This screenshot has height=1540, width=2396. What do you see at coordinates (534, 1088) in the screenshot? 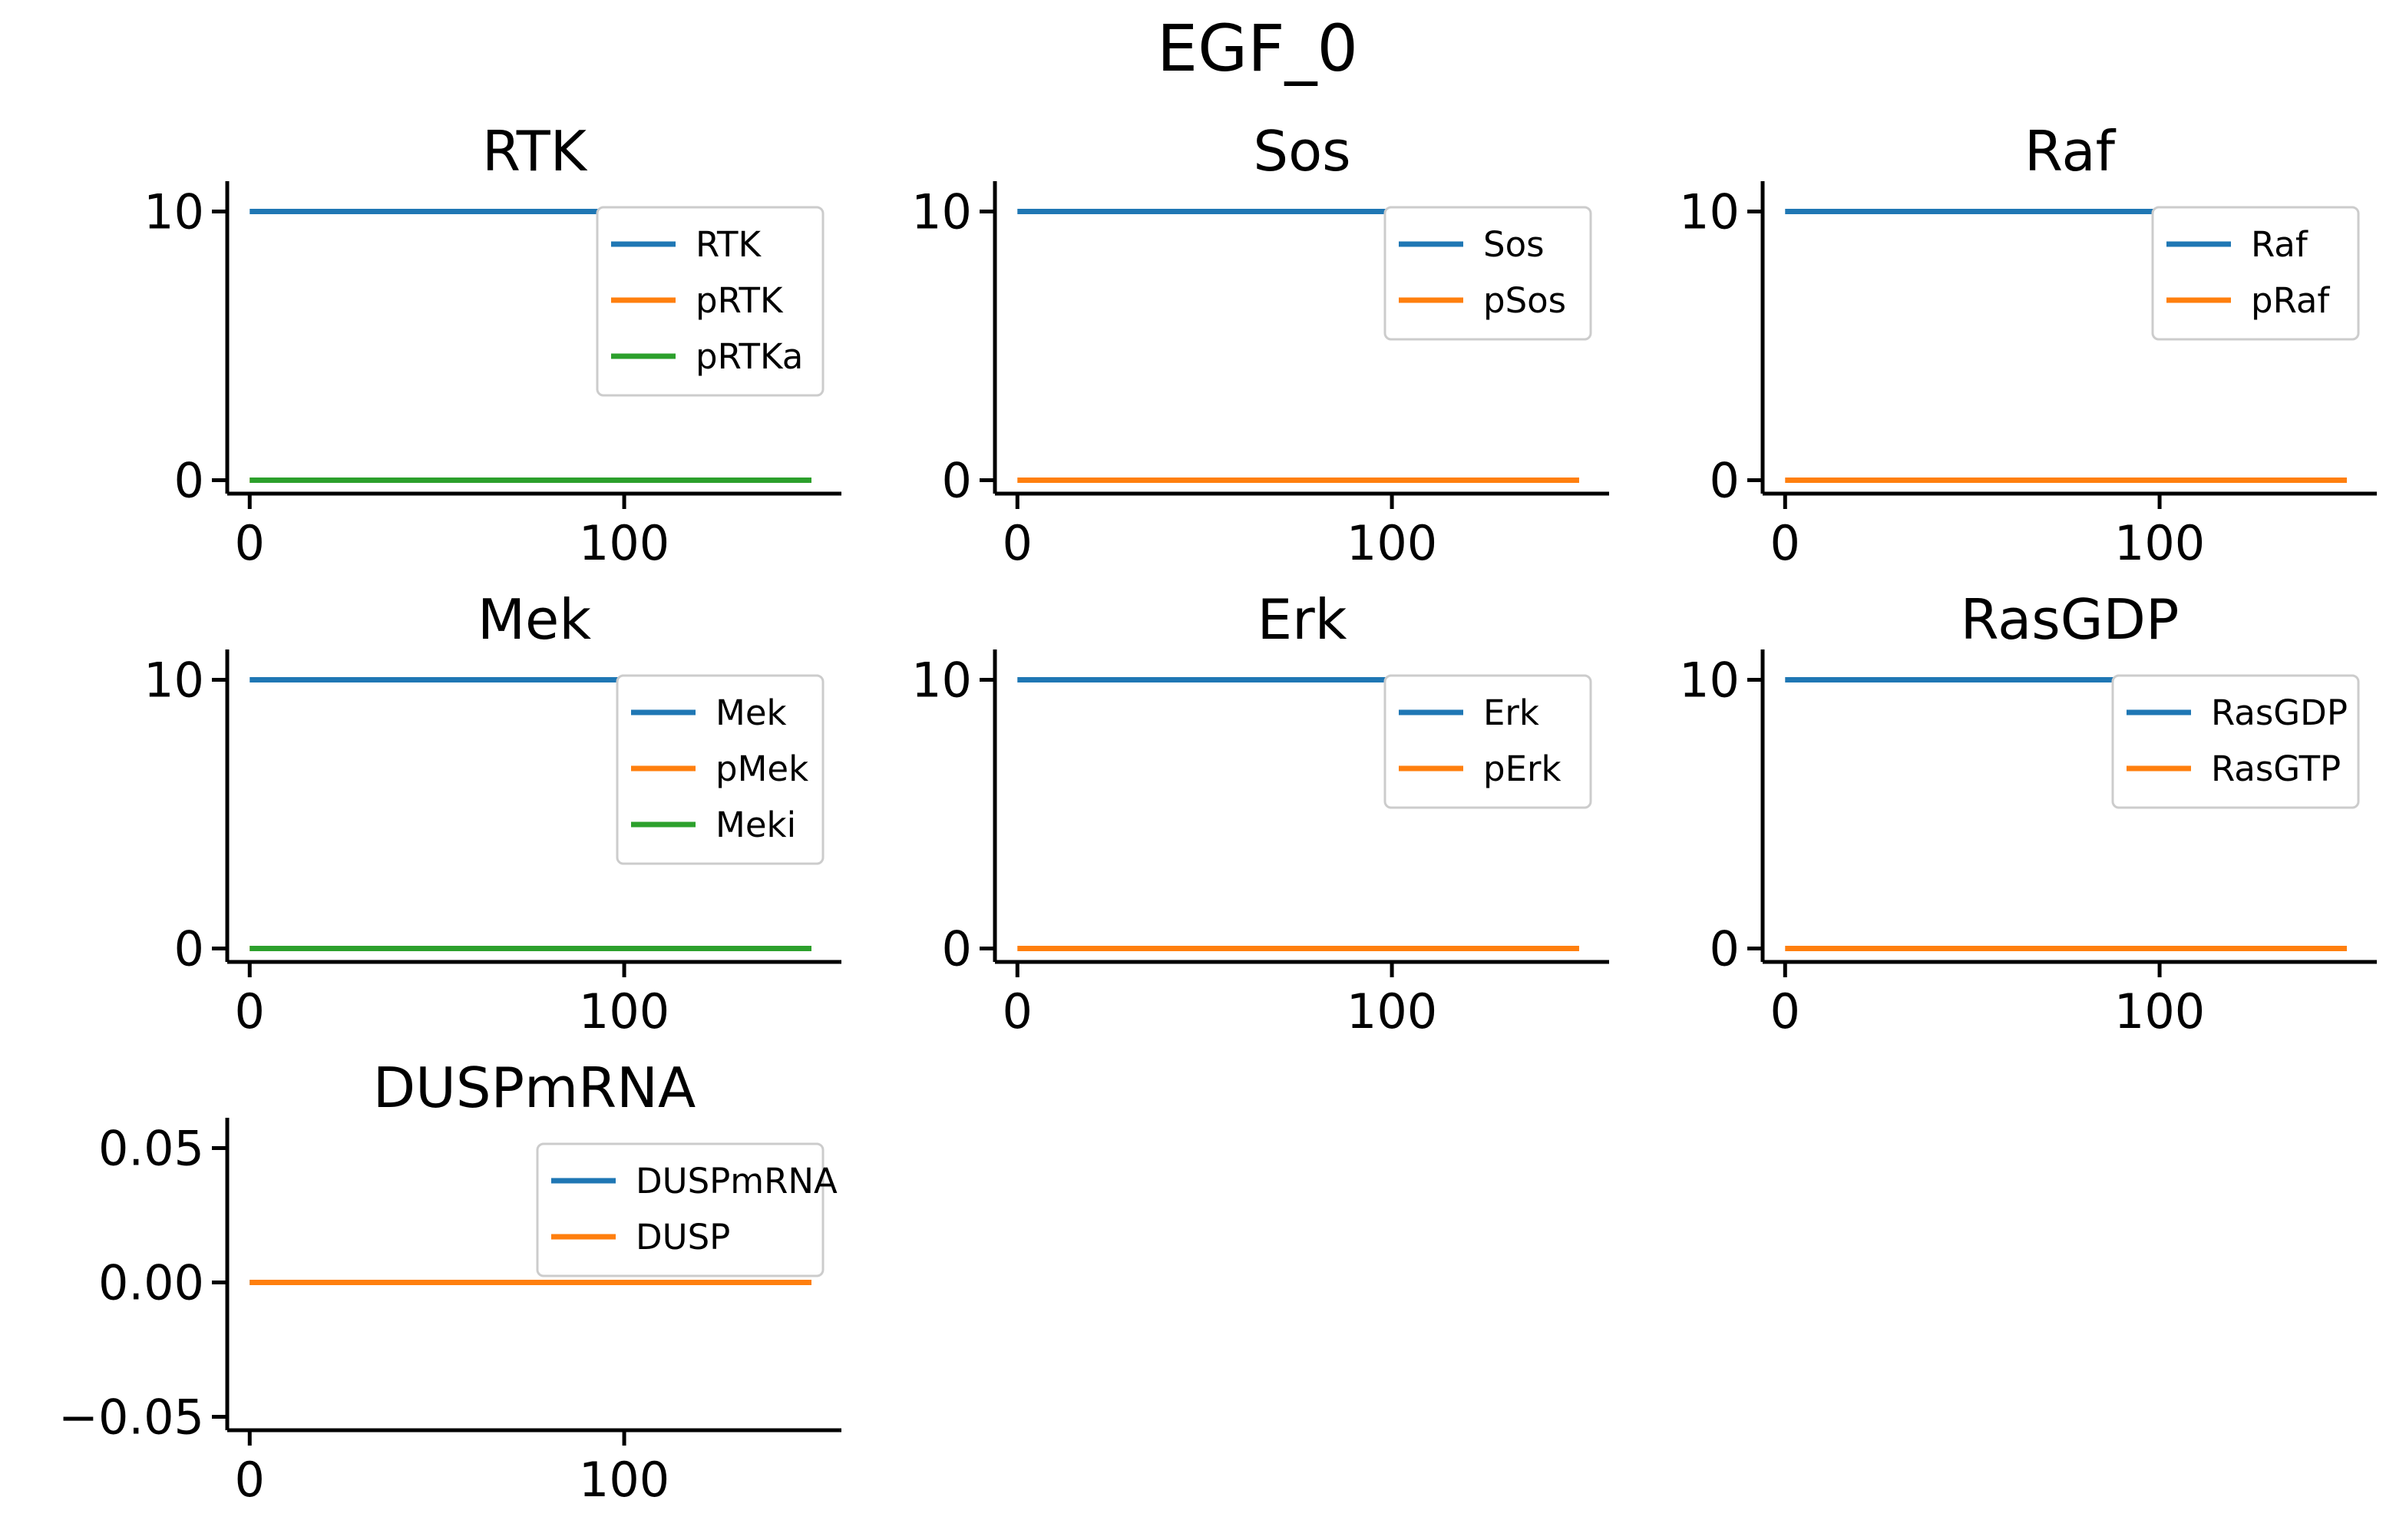
I see `subplot-title: DUSPmRNA` at bounding box center [534, 1088].